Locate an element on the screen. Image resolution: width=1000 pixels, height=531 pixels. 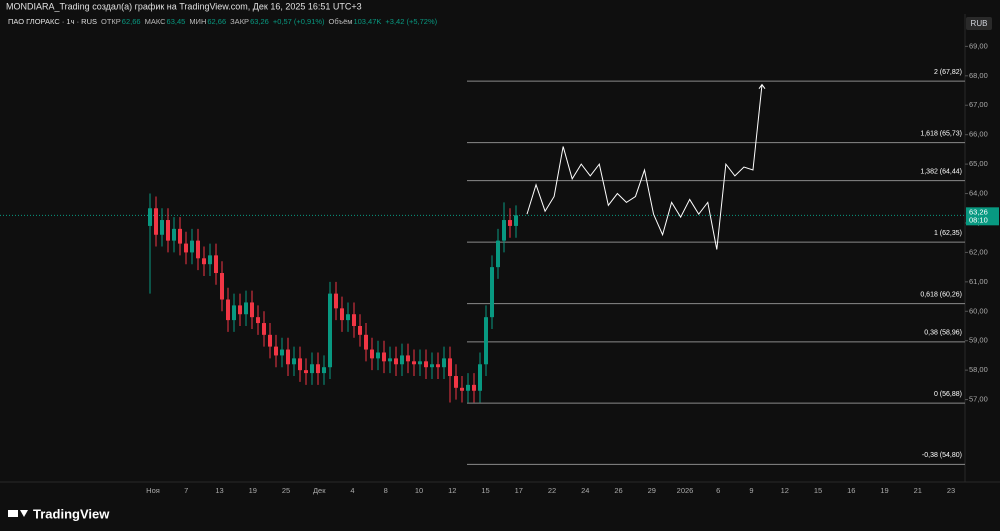
last-price-tag is located at coordinates (982, 216).